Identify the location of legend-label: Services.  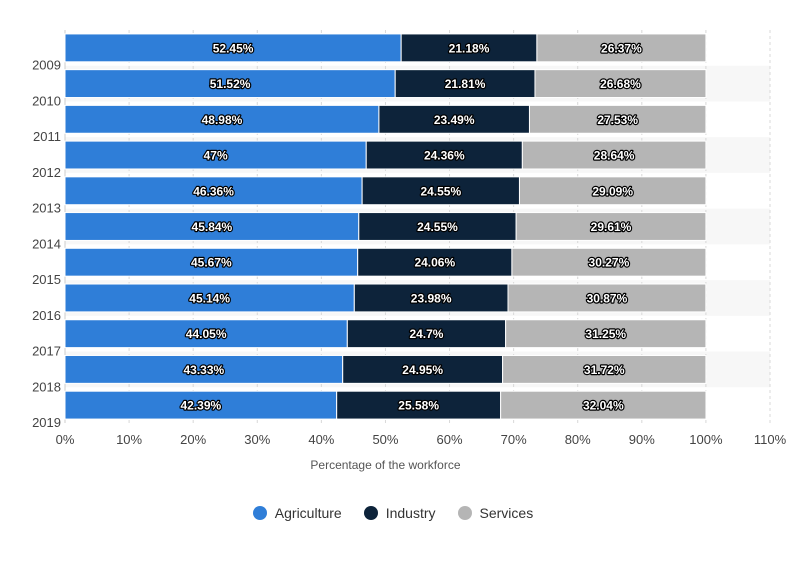
(506, 513).